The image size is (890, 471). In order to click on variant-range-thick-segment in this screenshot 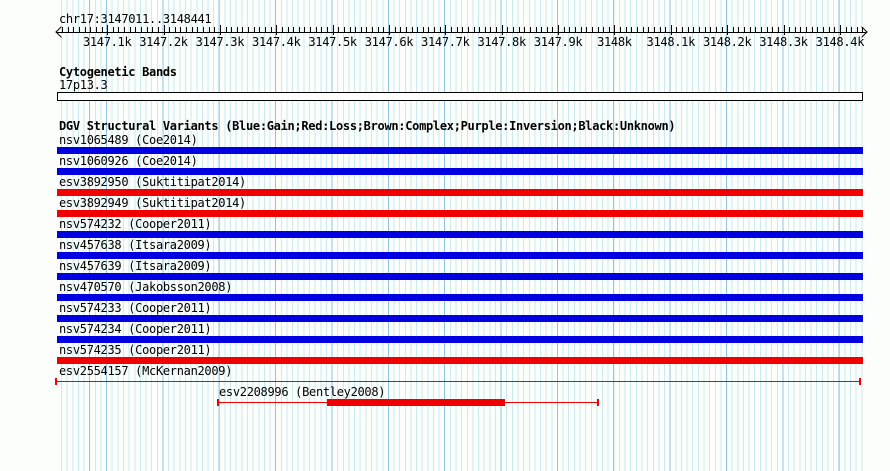, I will do `click(416, 402)`.